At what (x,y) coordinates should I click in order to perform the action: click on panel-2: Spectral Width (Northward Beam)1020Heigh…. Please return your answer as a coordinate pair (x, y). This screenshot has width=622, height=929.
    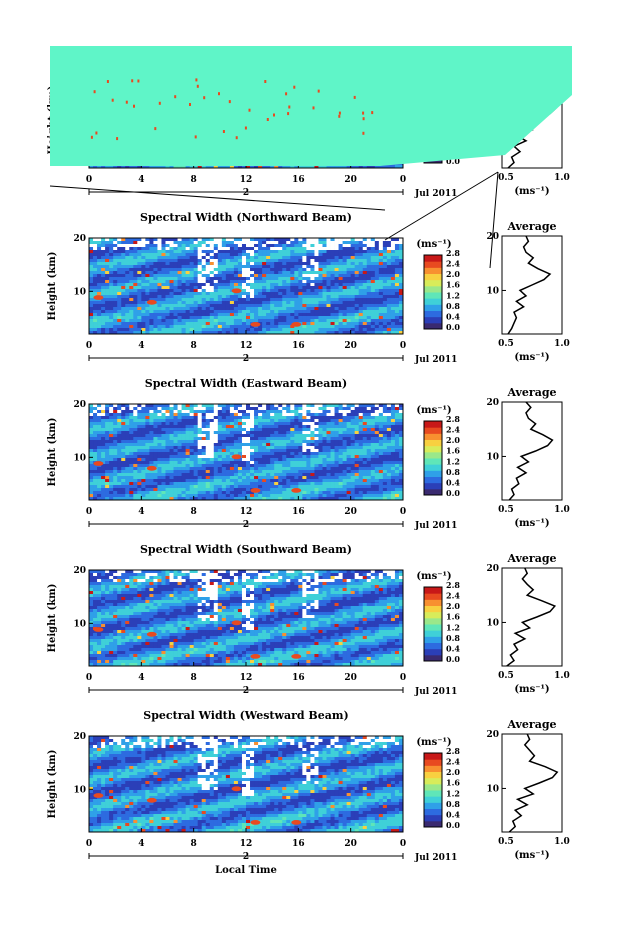
    Looking at the image, I should click on (308, 288).